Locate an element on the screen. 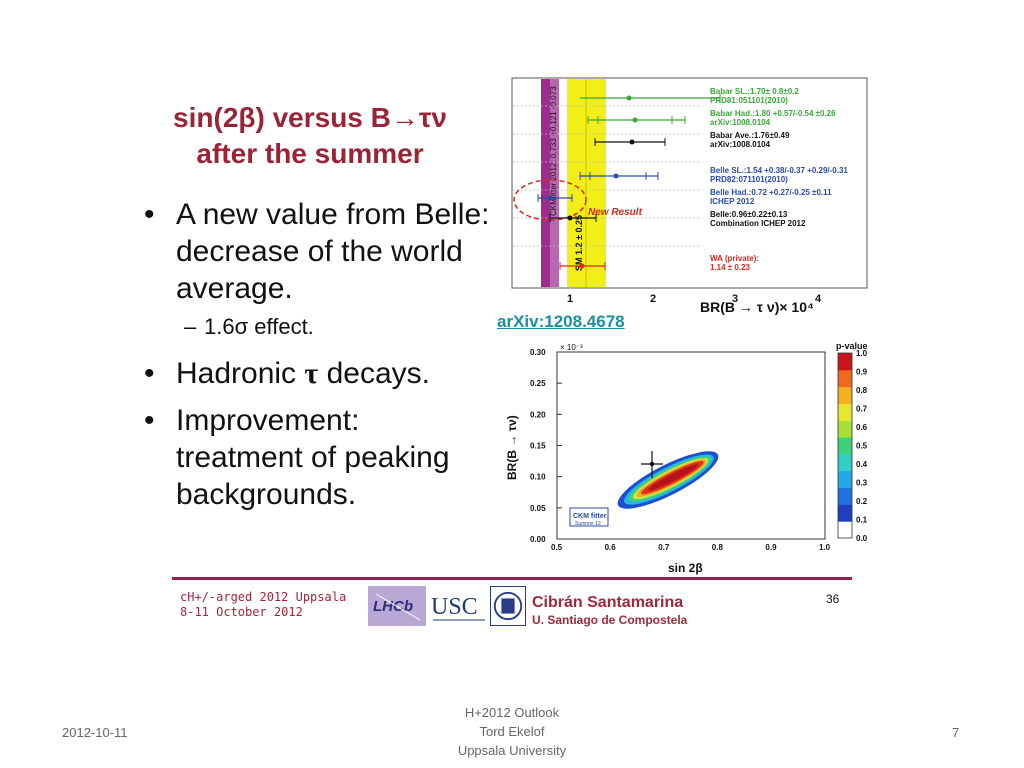 Image resolution: width=1024 pixels, height=768 pixels. x-axis-label: sin 2β is located at coordinates (685, 568).